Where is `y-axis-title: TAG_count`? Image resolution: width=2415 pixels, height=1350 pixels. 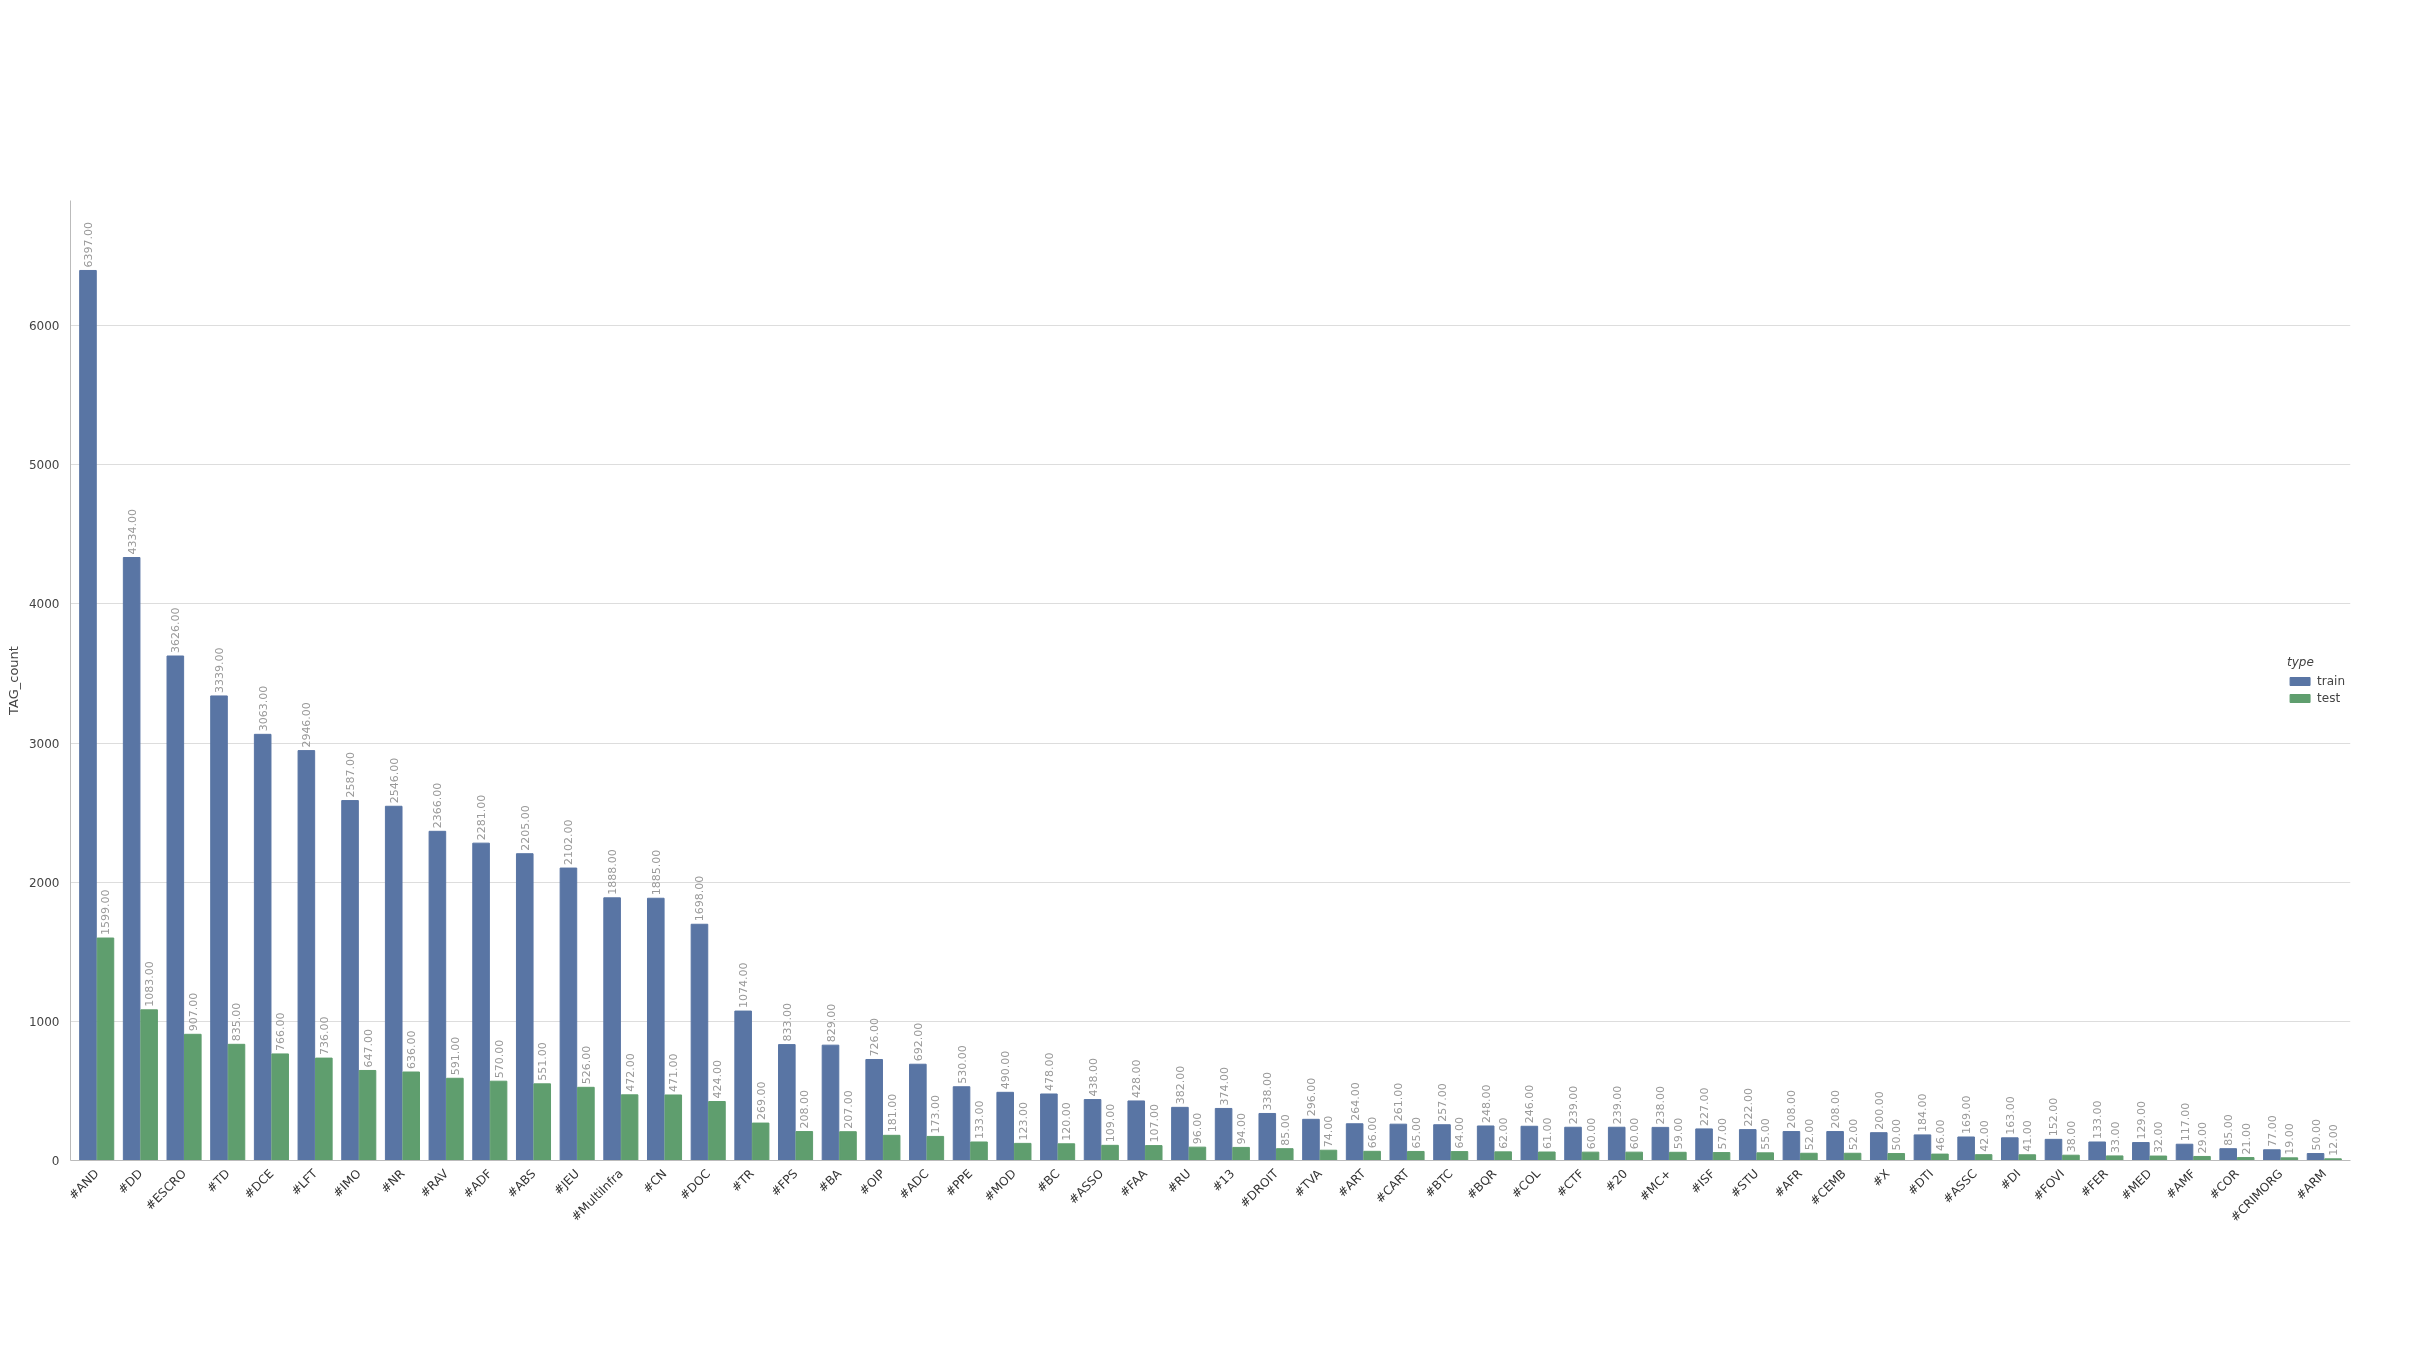 y-axis-title: TAG_count is located at coordinates (13, 681).